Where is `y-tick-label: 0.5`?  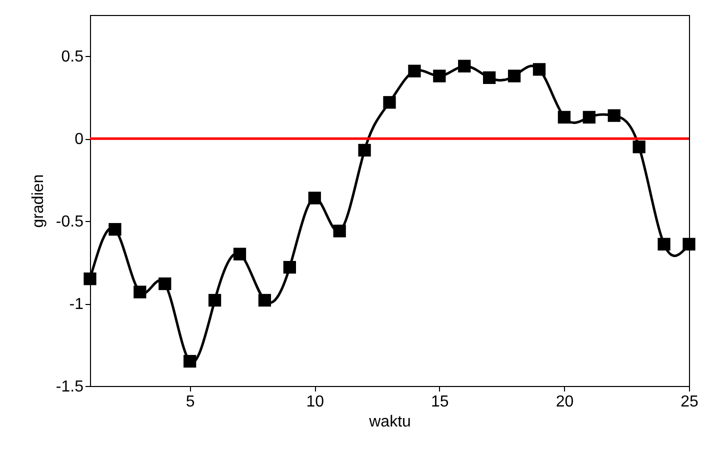 y-tick-label: 0.5 is located at coordinates (72, 57).